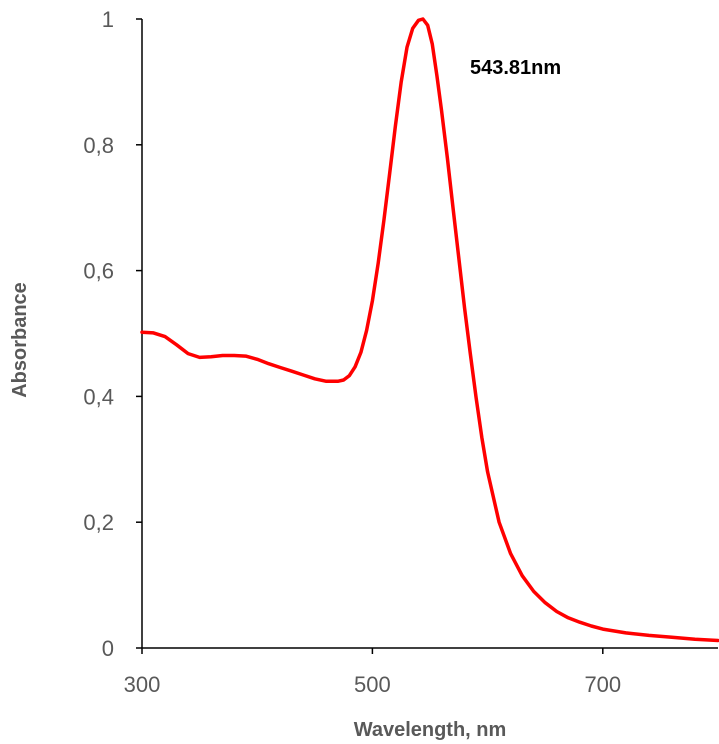  What do you see at coordinates (98, 271) in the screenshot?
I see `y-tick-label: 0,6` at bounding box center [98, 271].